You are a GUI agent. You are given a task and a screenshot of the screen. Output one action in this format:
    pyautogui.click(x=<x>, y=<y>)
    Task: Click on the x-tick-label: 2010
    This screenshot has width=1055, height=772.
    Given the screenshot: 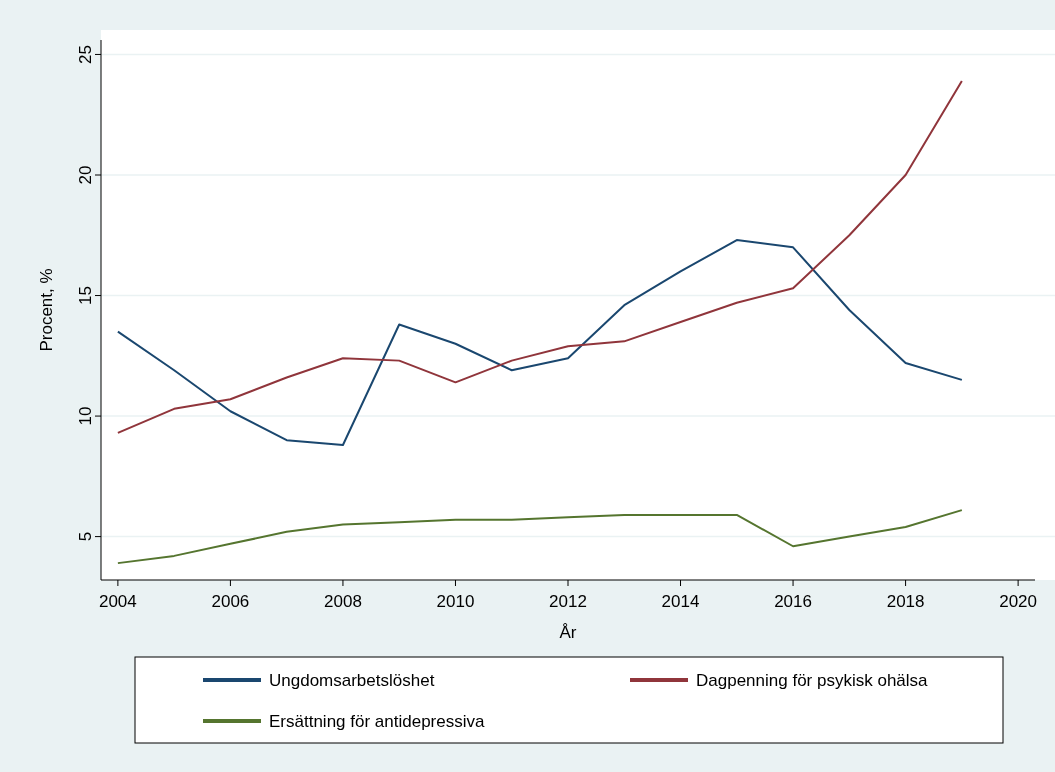 What is the action you would take?
    pyautogui.click(x=455, y=601)
    